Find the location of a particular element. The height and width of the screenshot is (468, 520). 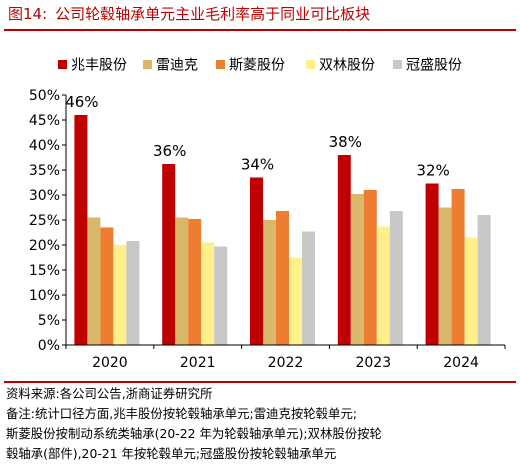

y-tick-label-4: 20% is located at coordinates (44, 246).